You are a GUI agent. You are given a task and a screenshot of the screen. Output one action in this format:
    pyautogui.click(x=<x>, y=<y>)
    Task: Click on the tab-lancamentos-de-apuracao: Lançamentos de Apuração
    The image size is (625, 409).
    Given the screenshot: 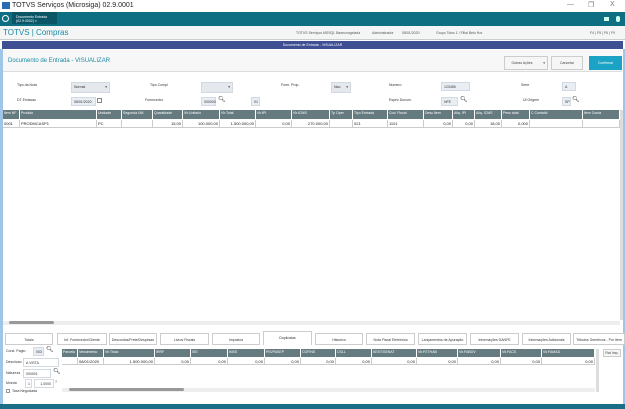 What is the action you would take?
    pyautogui.click(x=442, y=339)
    